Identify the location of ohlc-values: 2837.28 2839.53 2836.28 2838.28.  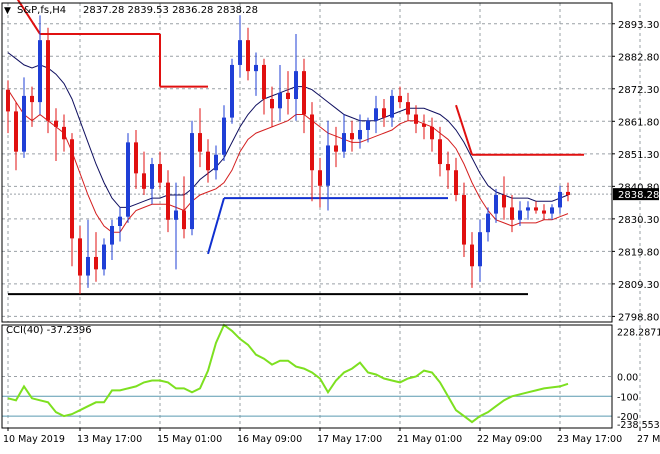
(170, 10).